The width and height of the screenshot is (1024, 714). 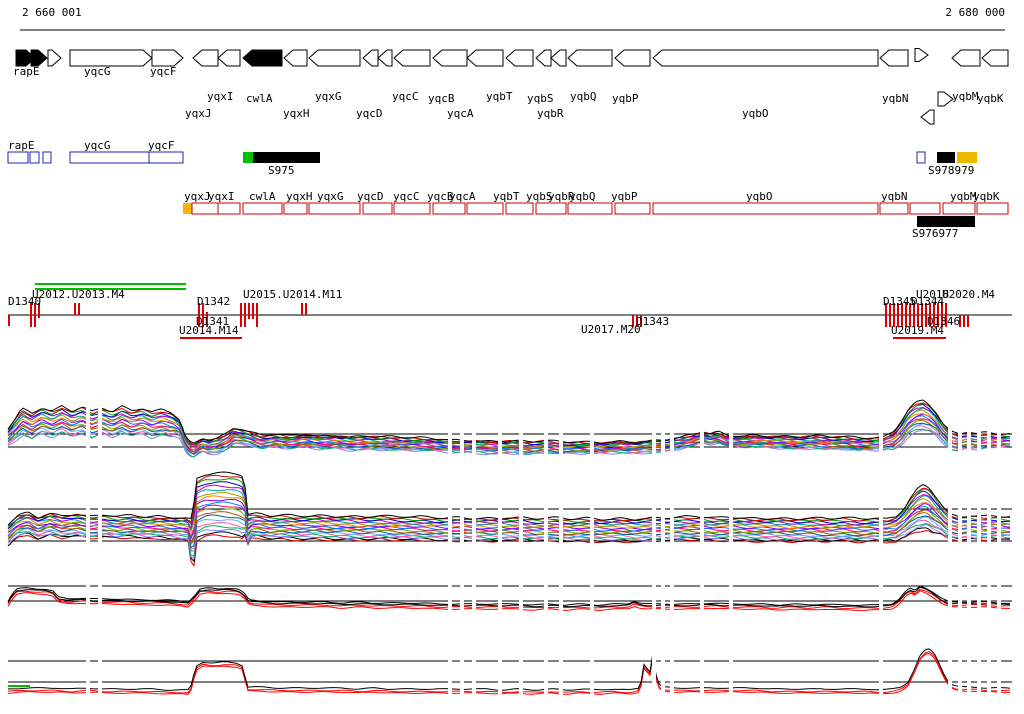 What do you see at coordinates (78, 294) in the screenshot?
I see `probe-label-U2012.U2013.M4: U2012.U2013.M4` at bounding box center [78, 294].